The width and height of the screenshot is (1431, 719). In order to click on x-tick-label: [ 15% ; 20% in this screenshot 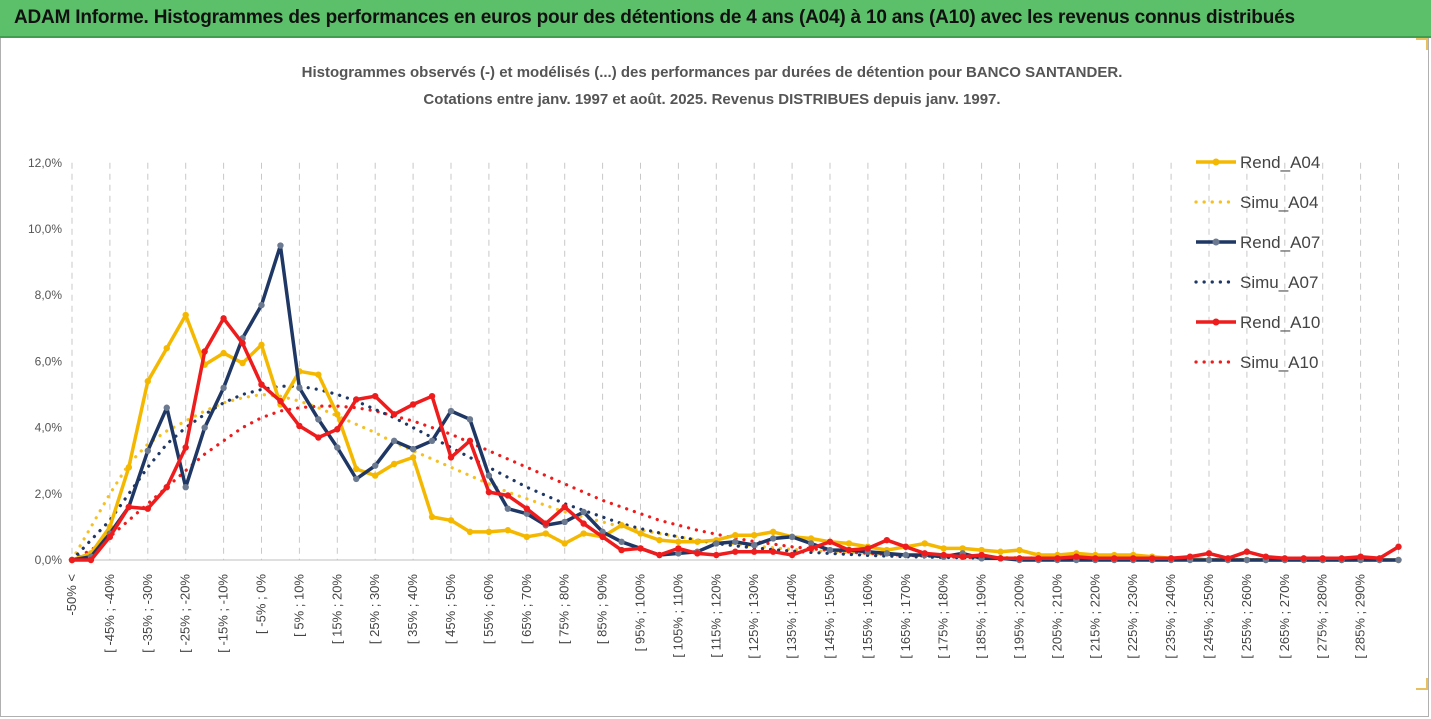, I will do `click(336, 609)`.